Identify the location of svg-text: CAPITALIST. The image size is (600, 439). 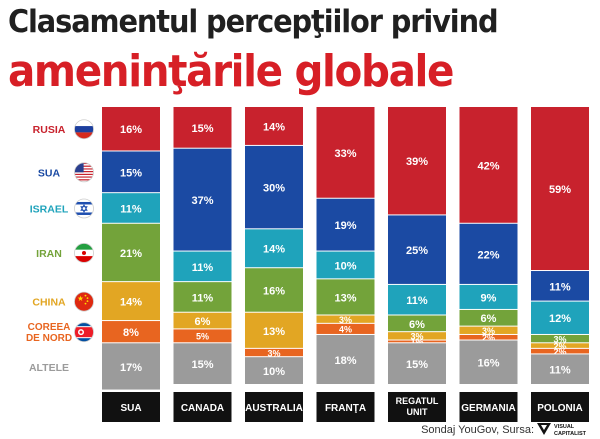
(570, 434).